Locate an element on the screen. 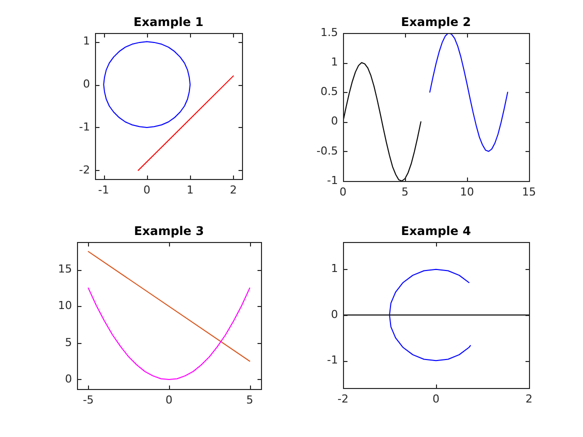 The image size is (583, 437). y-tick-label: 15 is located at coordinates (65, 269).